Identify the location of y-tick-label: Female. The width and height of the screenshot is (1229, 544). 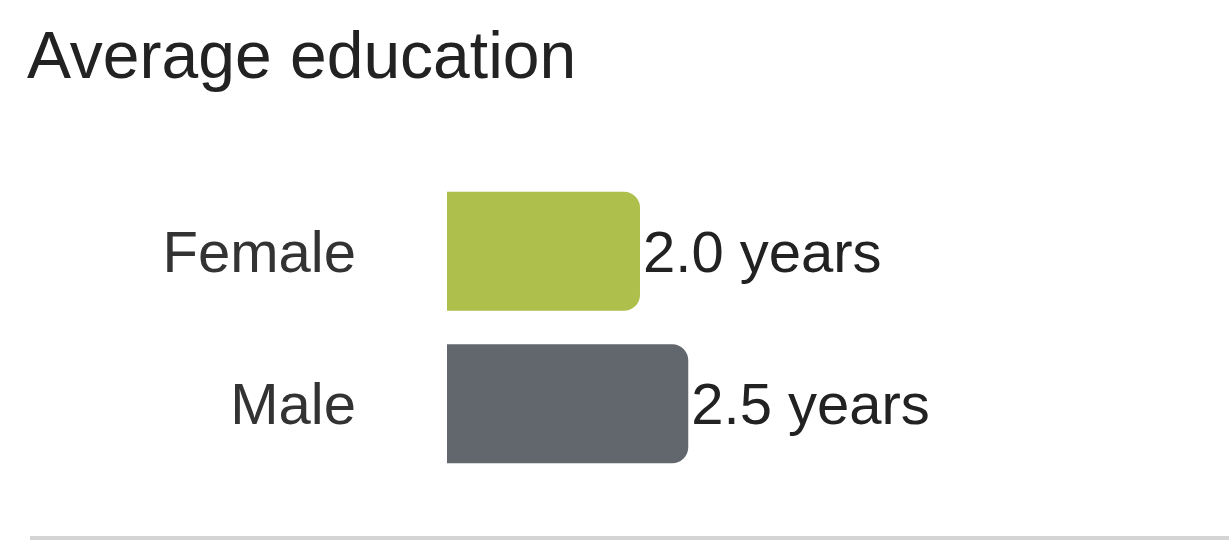
(259, 251).